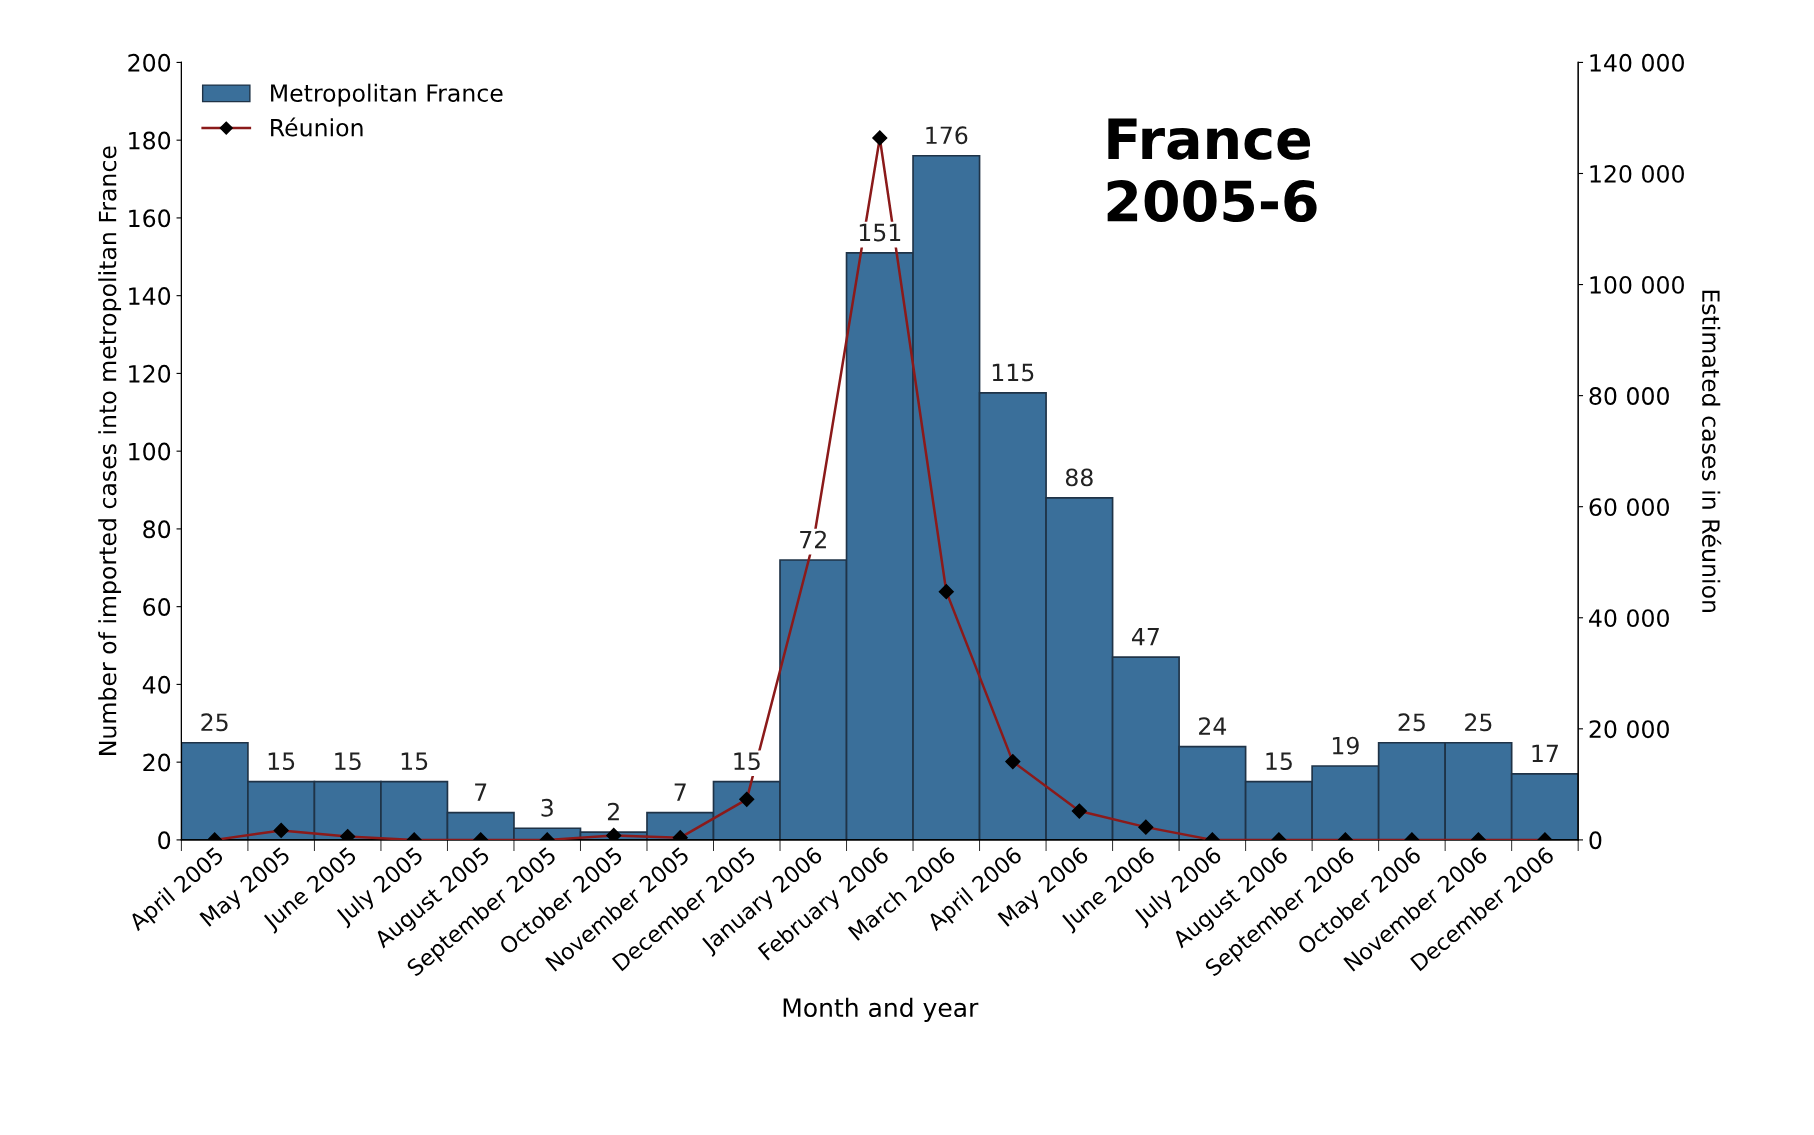 The image size is (1814, 1135). Describe the element at coordinates (947, 135) in the screenshot. I see `data-label: 176` at that location.